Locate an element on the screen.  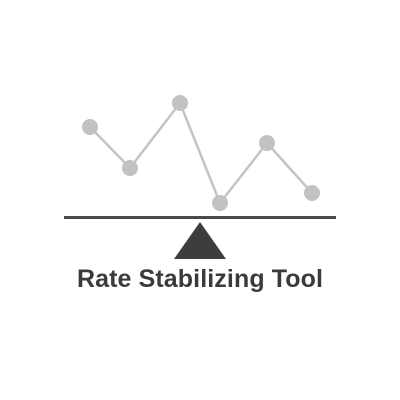
rate-line is located at coordinates (201, 153).